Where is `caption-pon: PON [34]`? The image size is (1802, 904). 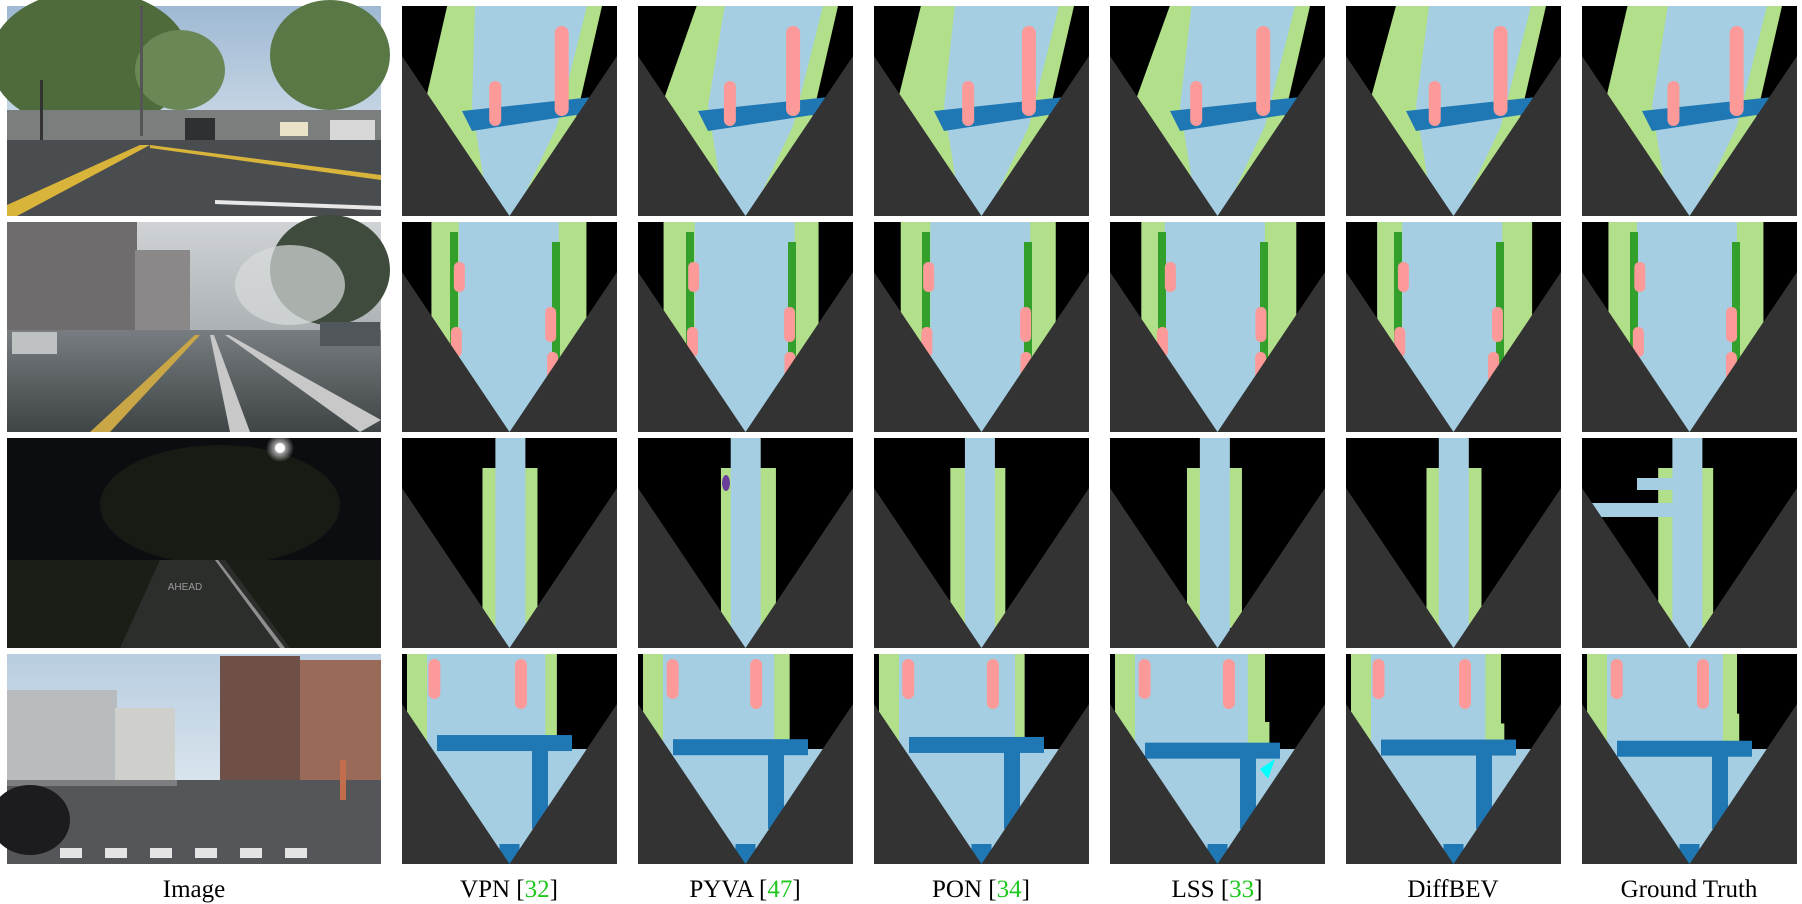 caption-pon: PON [34] is located at coordinates (981, 889).